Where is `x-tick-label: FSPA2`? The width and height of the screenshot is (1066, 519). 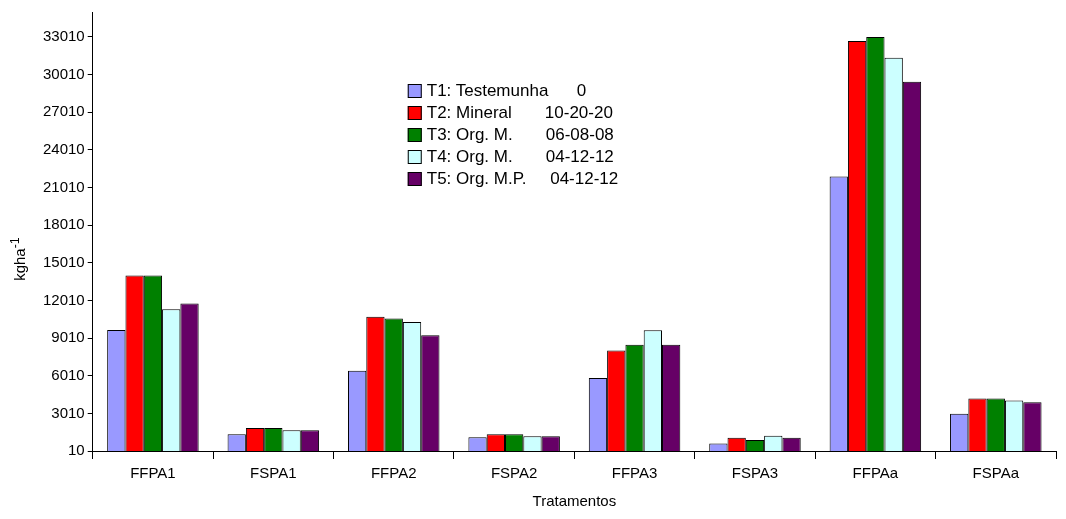
x-tick-label: FSPA2 is located at coordinates (514, 473).